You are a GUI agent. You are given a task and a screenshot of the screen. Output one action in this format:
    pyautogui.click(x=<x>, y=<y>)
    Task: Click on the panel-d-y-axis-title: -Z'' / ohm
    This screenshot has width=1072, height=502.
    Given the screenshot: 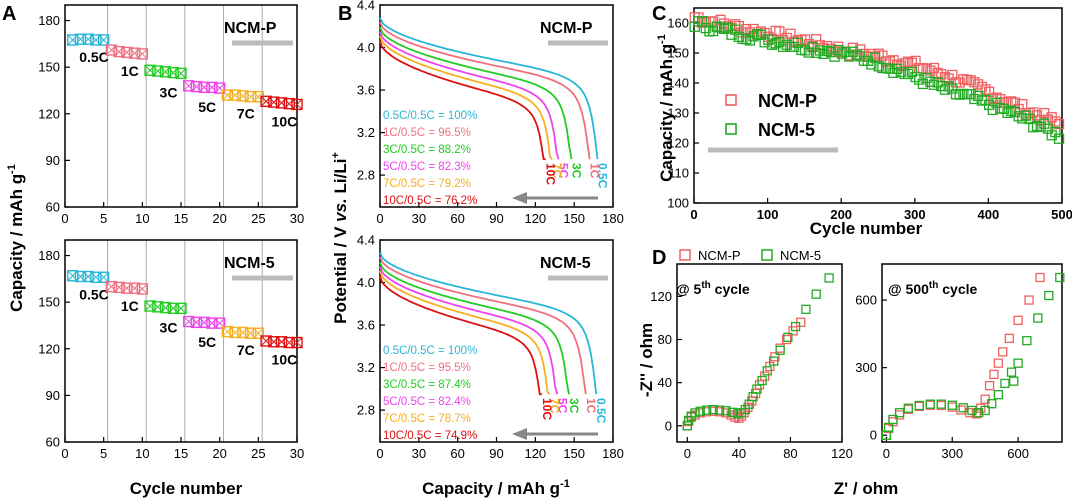 What is the action you would take?
    pyautogui.click(x=646, y=360)
    